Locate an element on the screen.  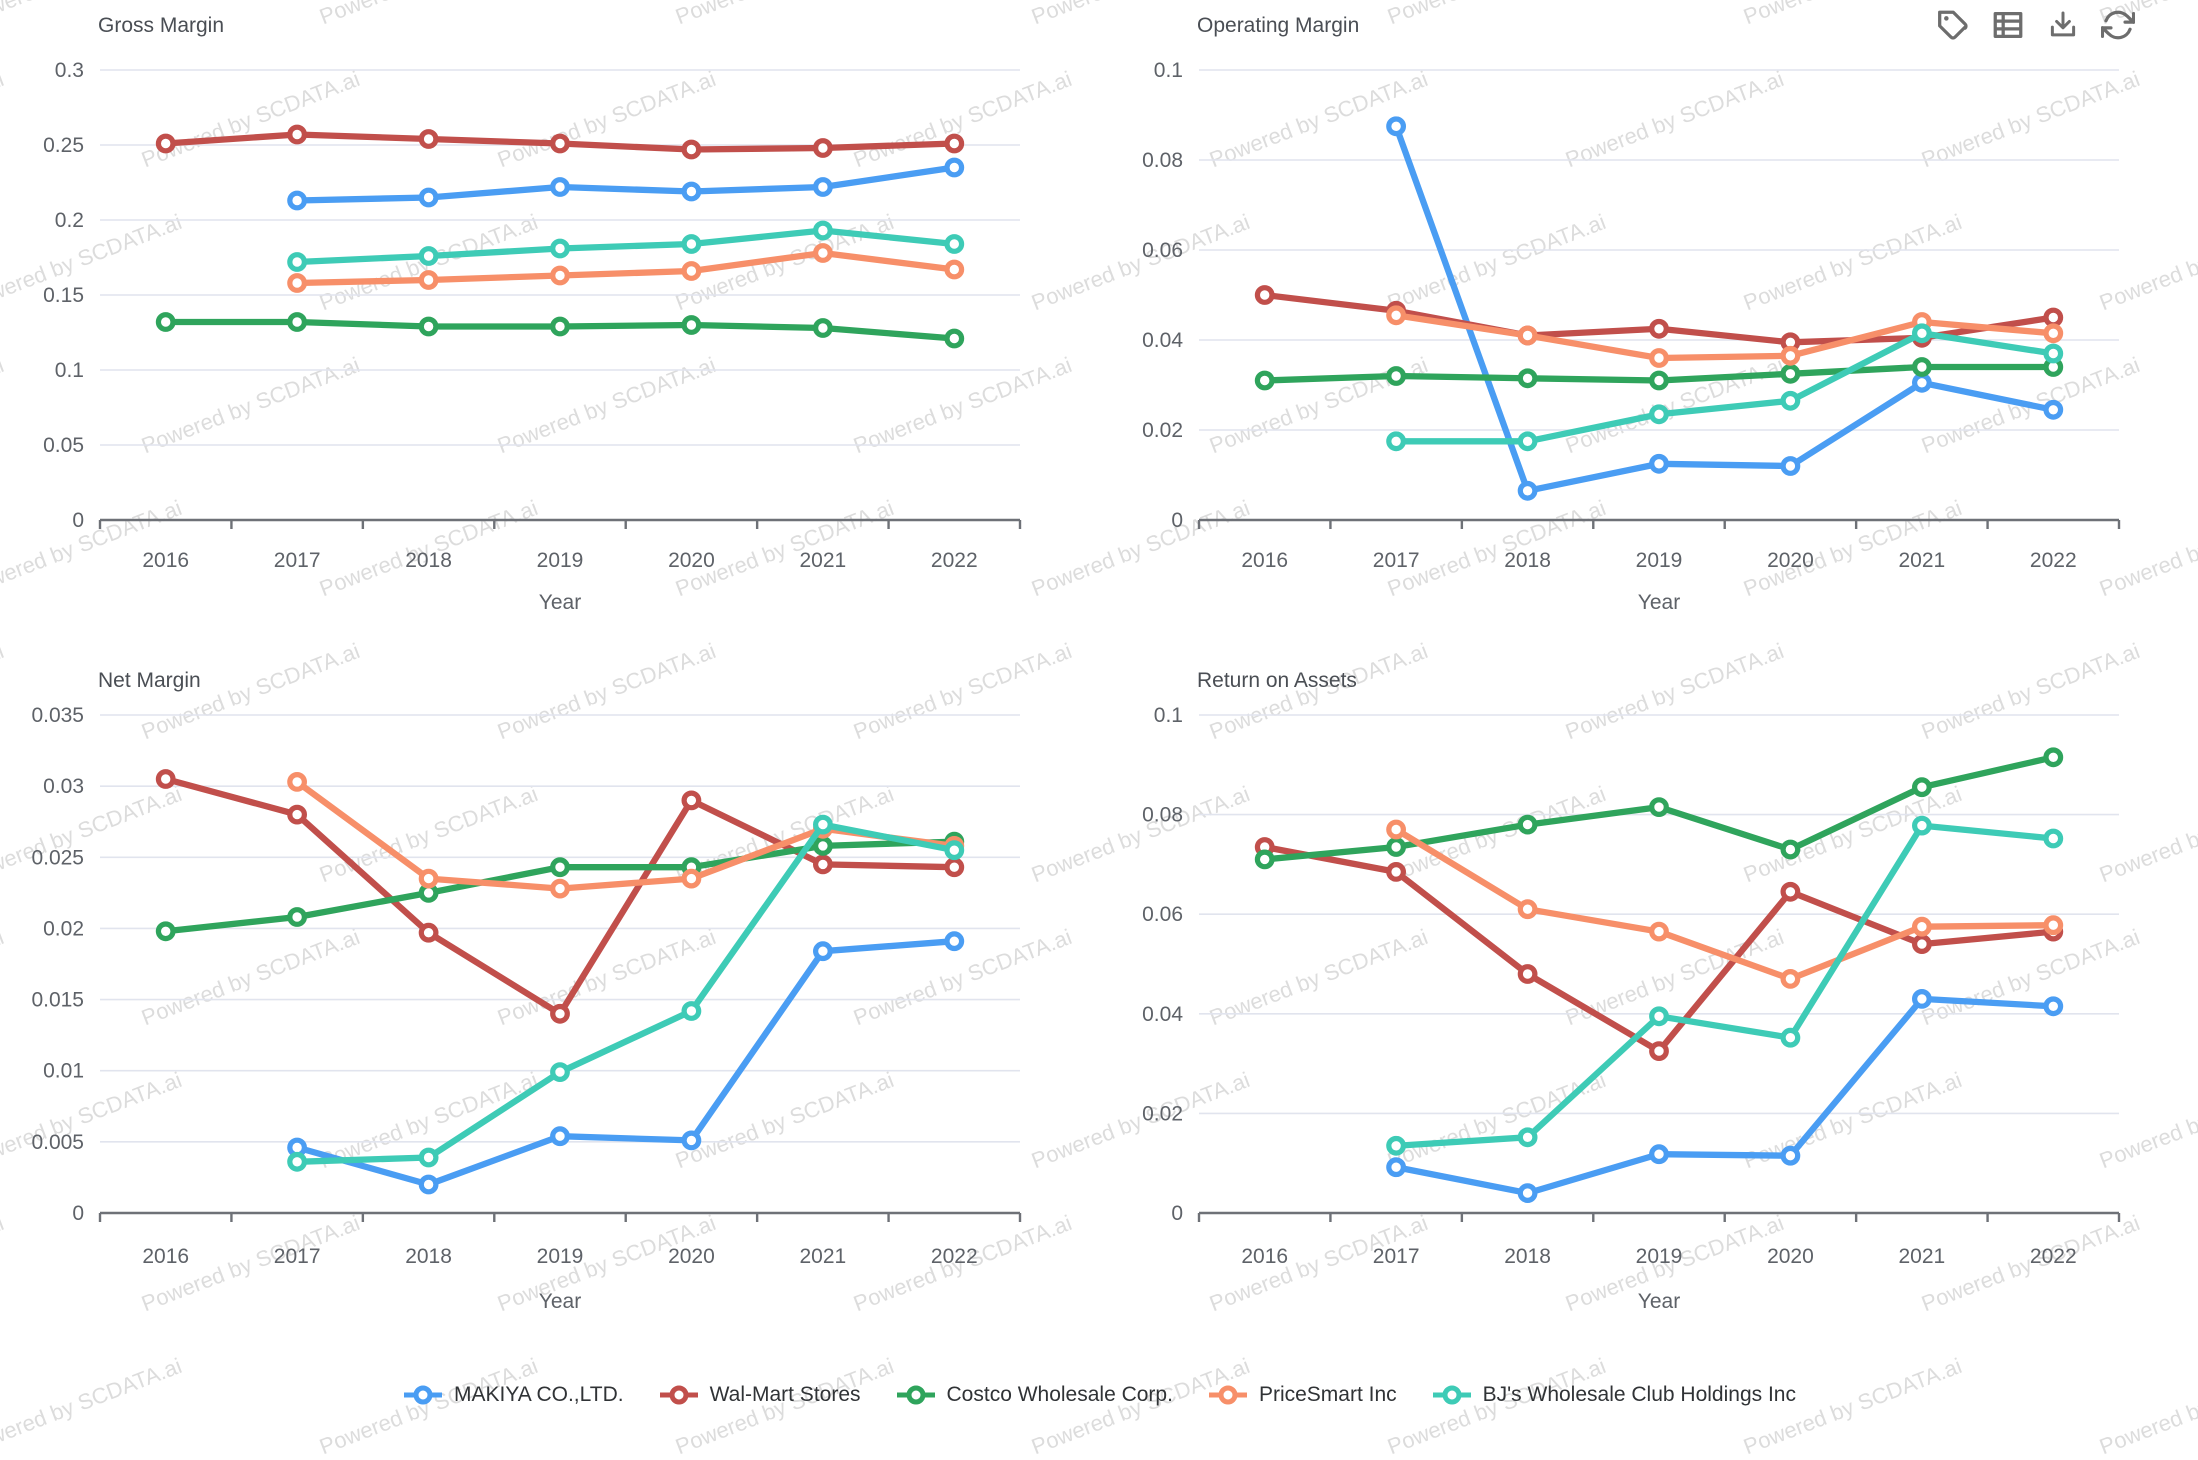
x-tick-label: 2018 is located at coordinates (428, 560).